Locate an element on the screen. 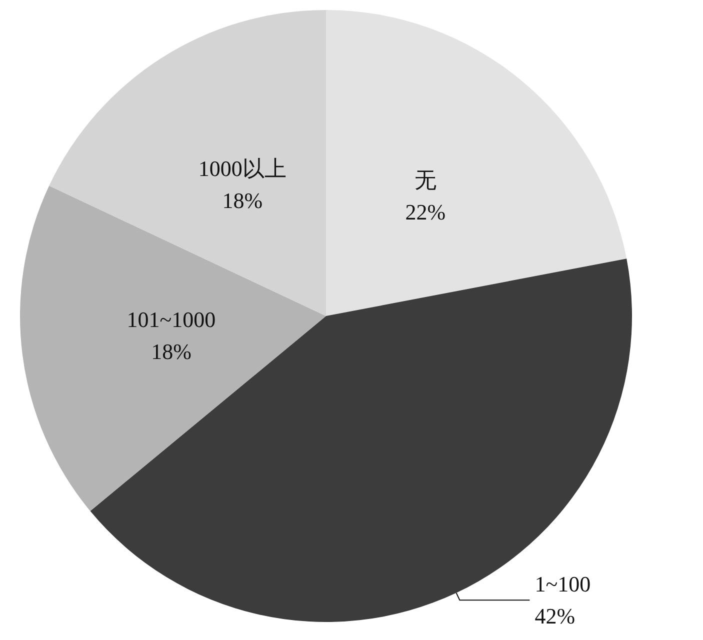 This screenshot has width=703, height=640. slice-label: 101~1000 is located at coordinates (171, 319).